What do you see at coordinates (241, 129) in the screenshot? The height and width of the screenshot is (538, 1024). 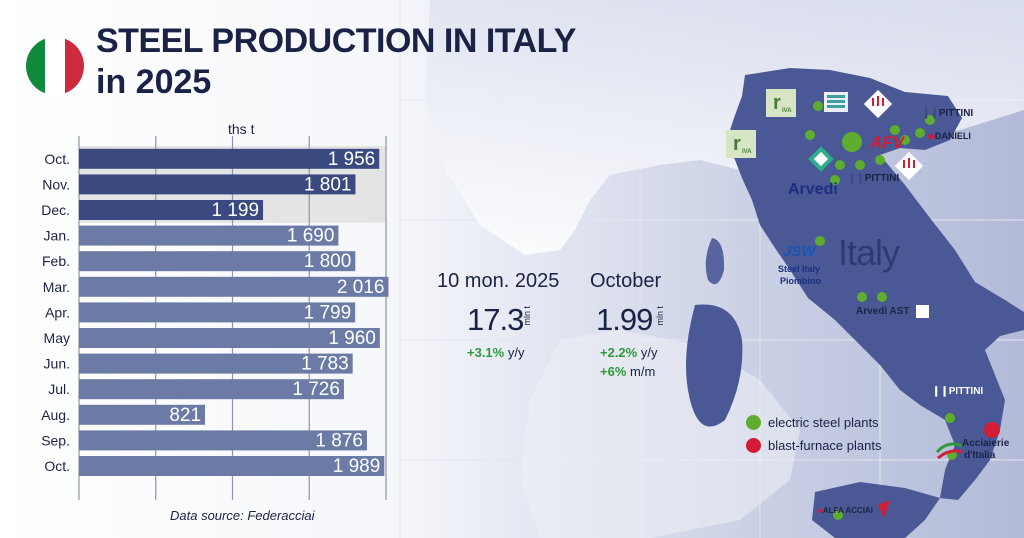 I see `chart-unit-label: ths t` at bounding box center [241, 129].